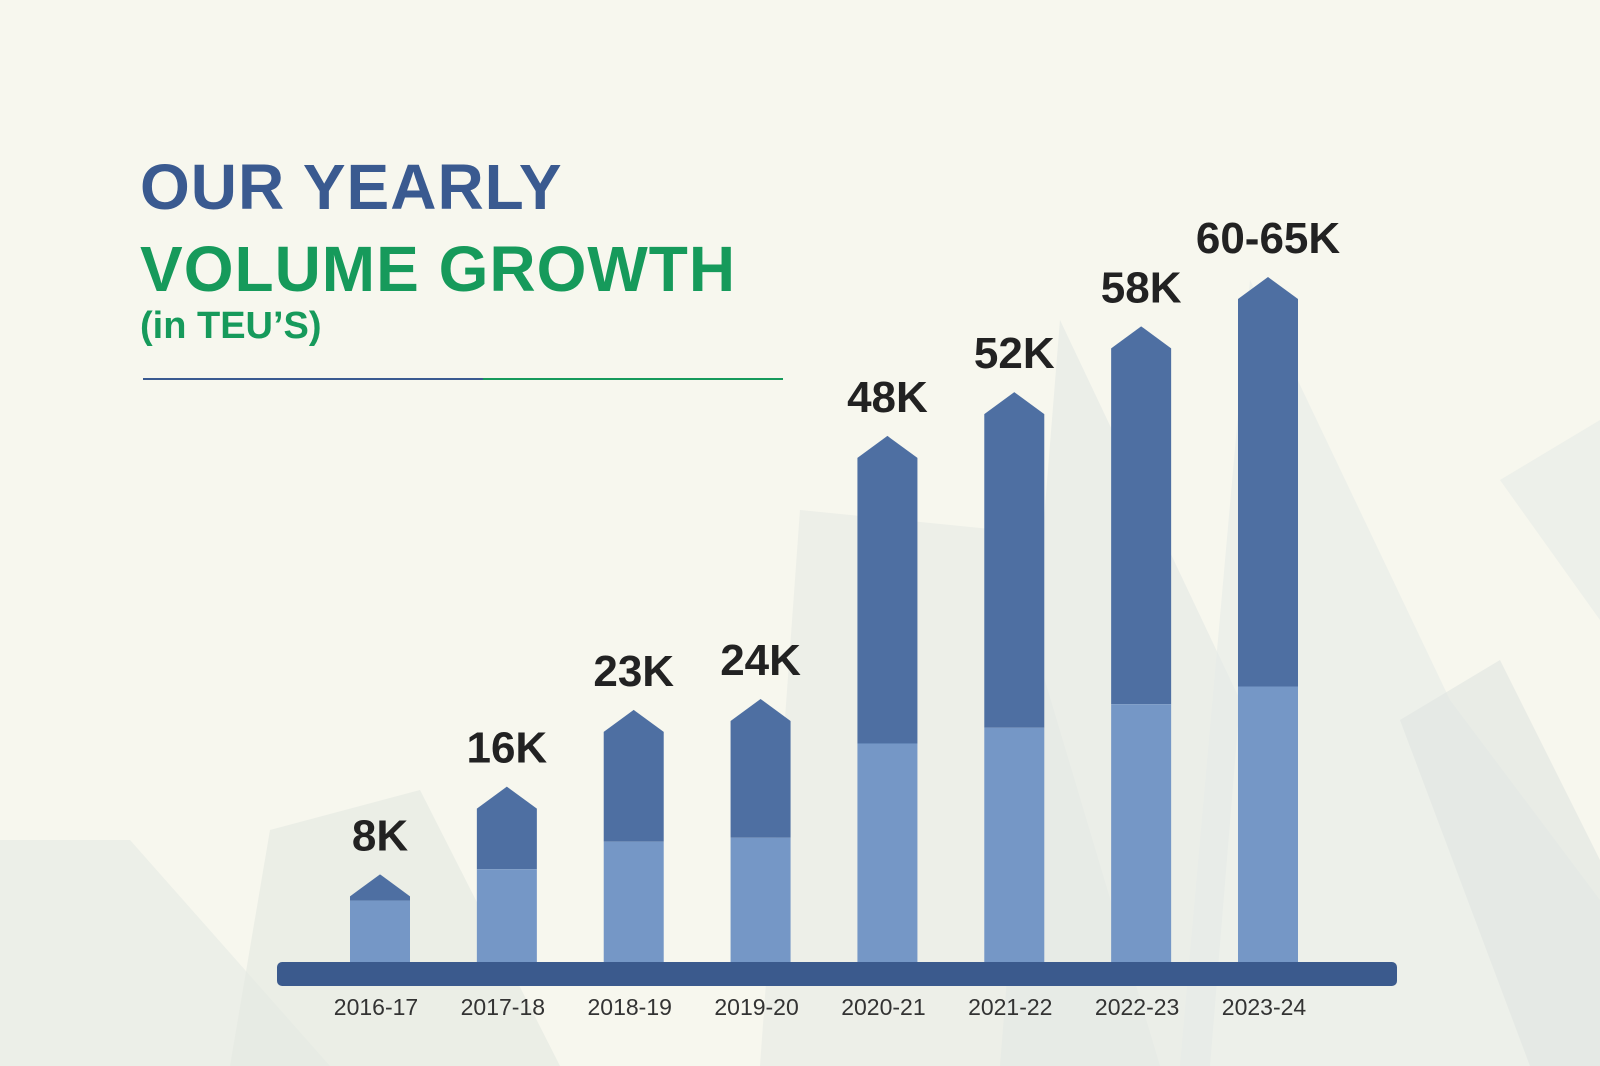  I want to click on x-tick-label: 2019-20, so click(756, 1007).